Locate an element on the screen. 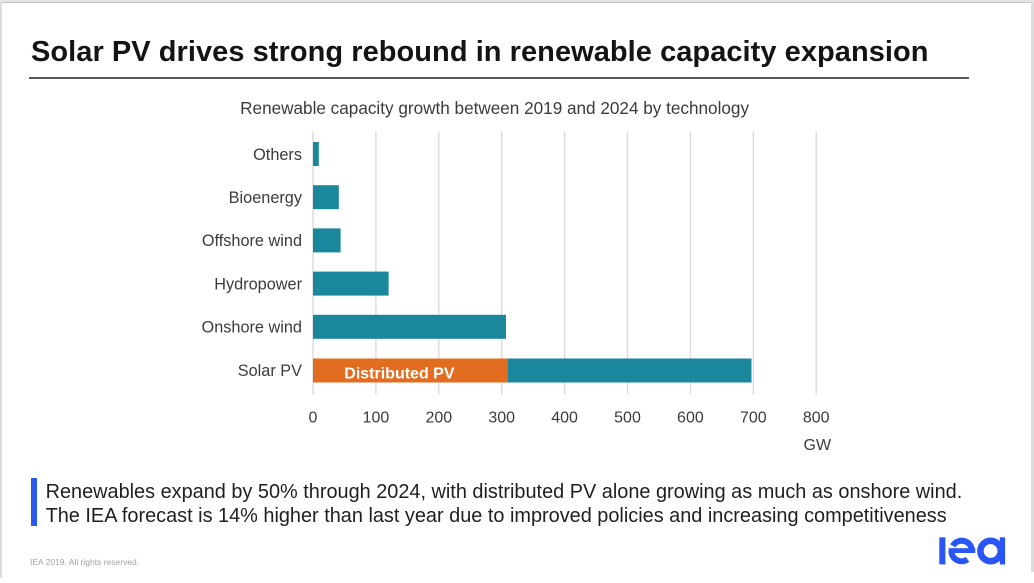  svg-text: Solar PV is located at coordinates (270, 371).